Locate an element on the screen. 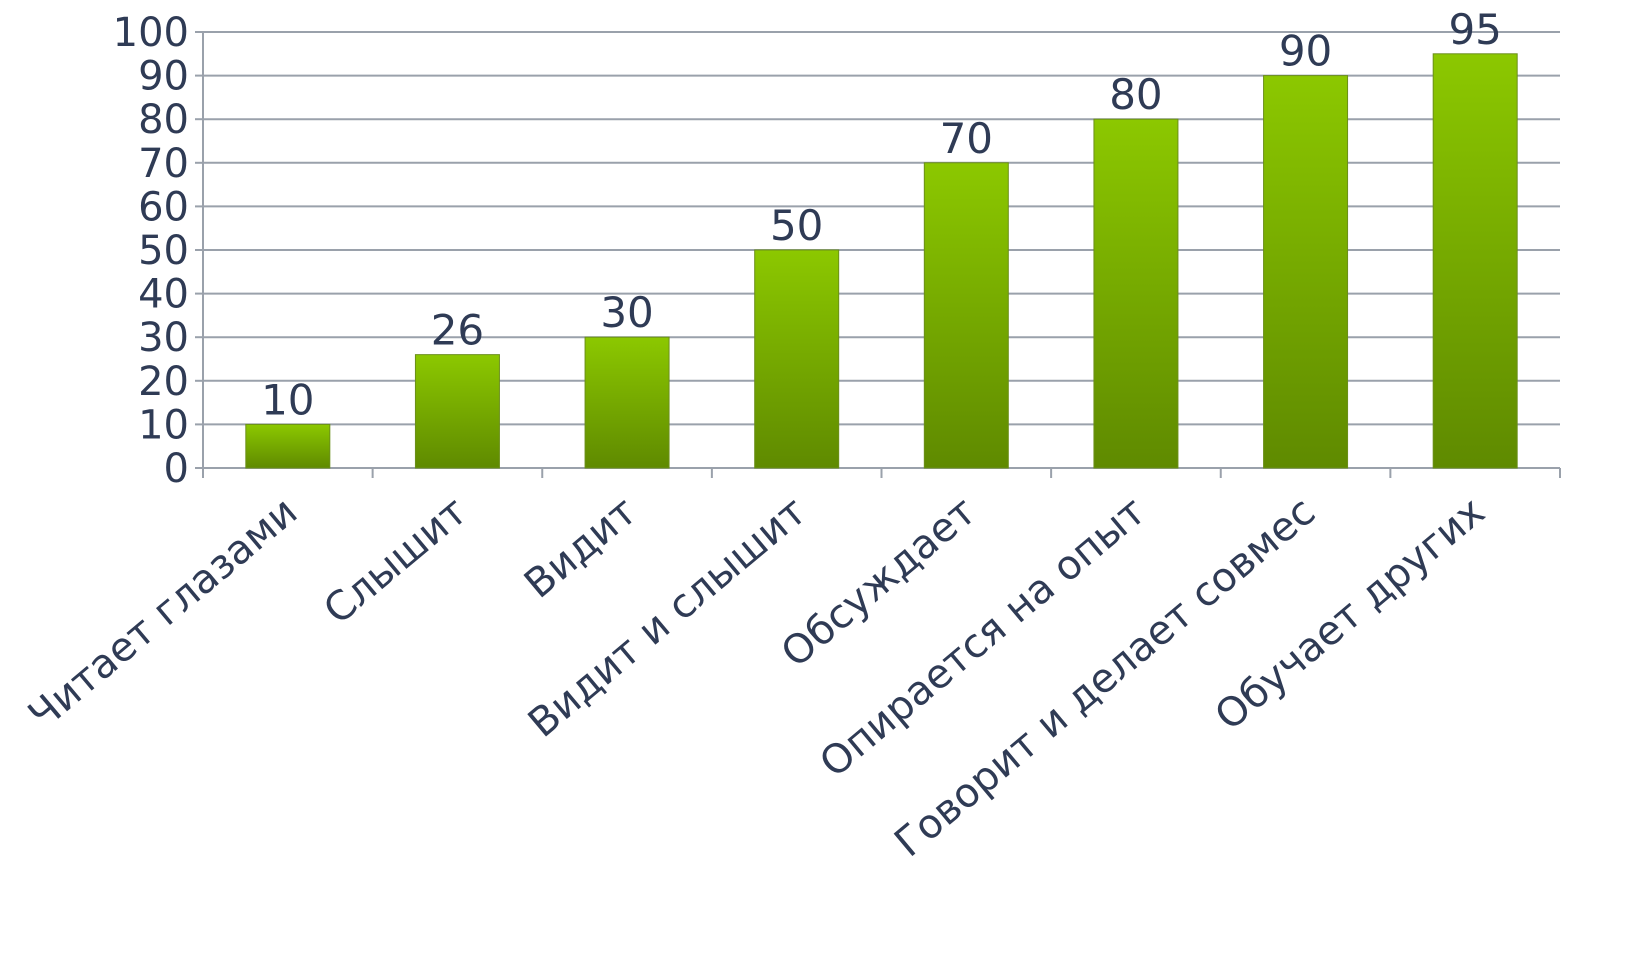 This screenshot has width=1633, height=980. data-label: 95 is located at coordinates (1474, 29).